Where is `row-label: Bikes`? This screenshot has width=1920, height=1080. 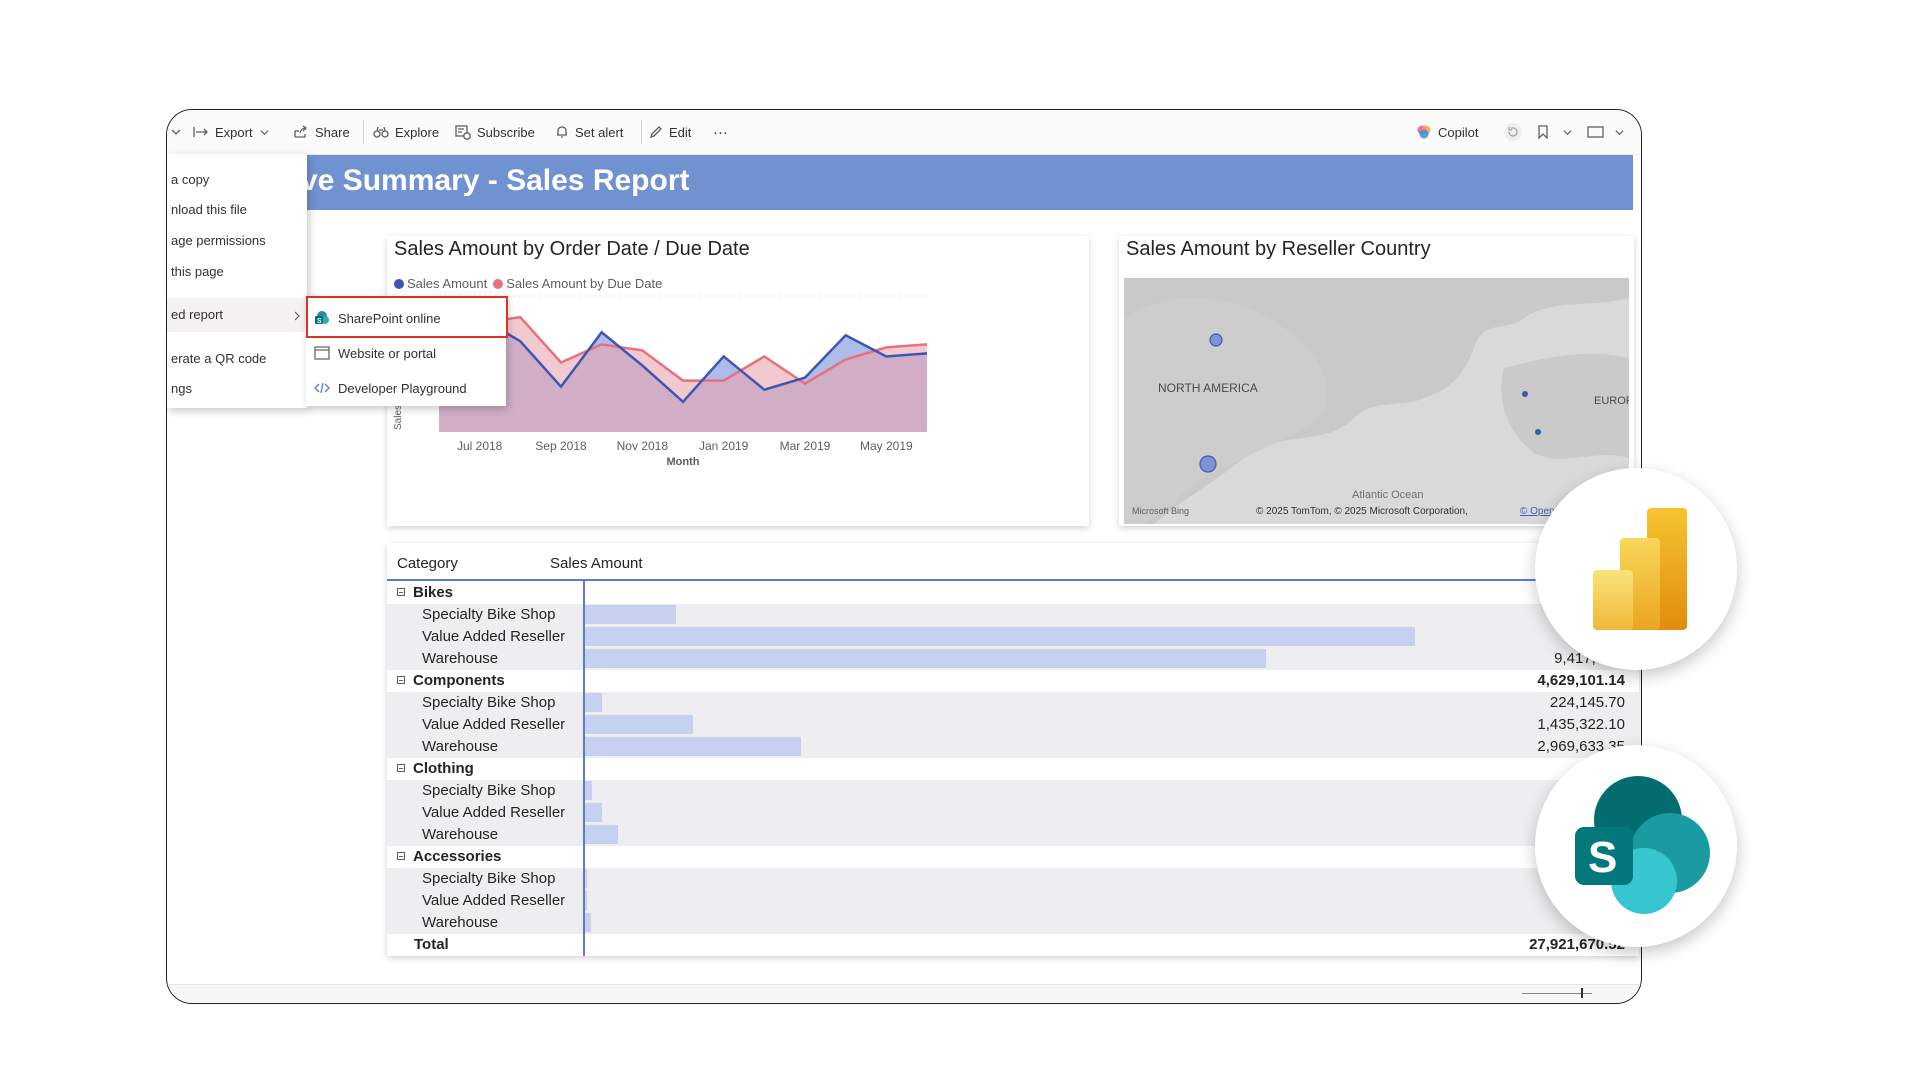
row-label: Bikes is located at coordinates (433, 592).